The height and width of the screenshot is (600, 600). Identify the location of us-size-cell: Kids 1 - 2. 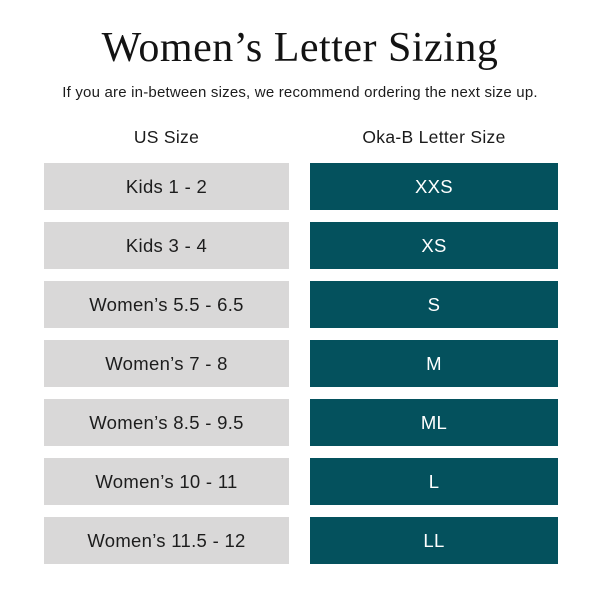
(166, 186).